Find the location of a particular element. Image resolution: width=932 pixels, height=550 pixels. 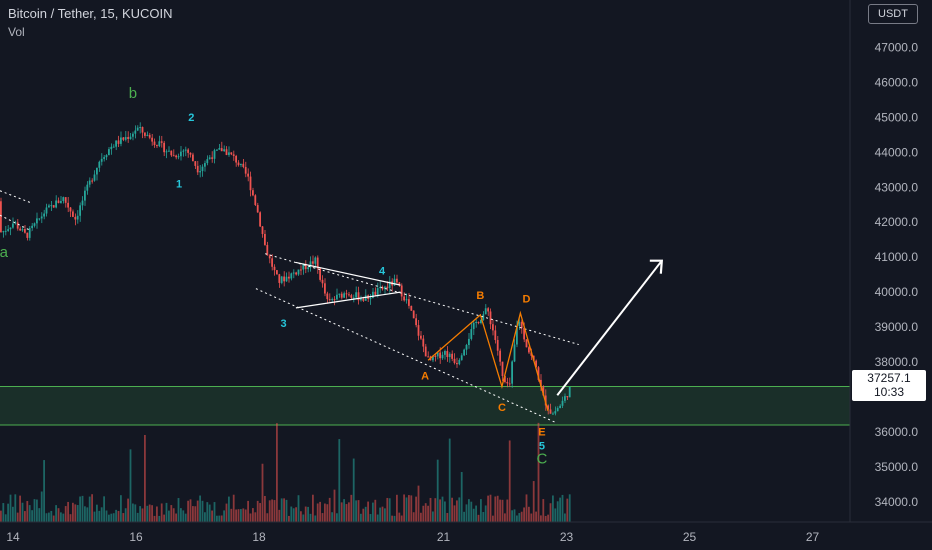

wave-label: A is located at coordinates (425, 377).